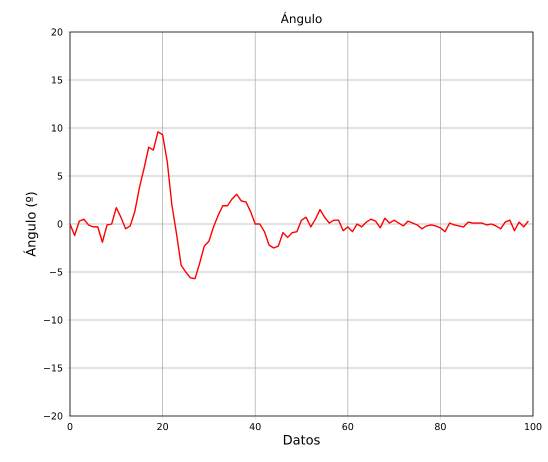  I want to click on x-tick-label: 100, so click(533, 426).